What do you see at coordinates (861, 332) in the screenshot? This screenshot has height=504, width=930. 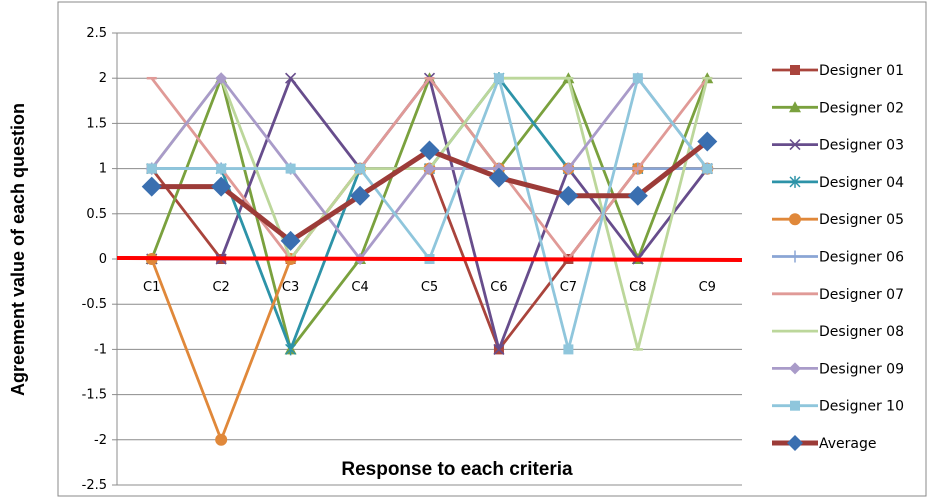 I see `legend-label: Designer 08` at bounding box center [861, 332].